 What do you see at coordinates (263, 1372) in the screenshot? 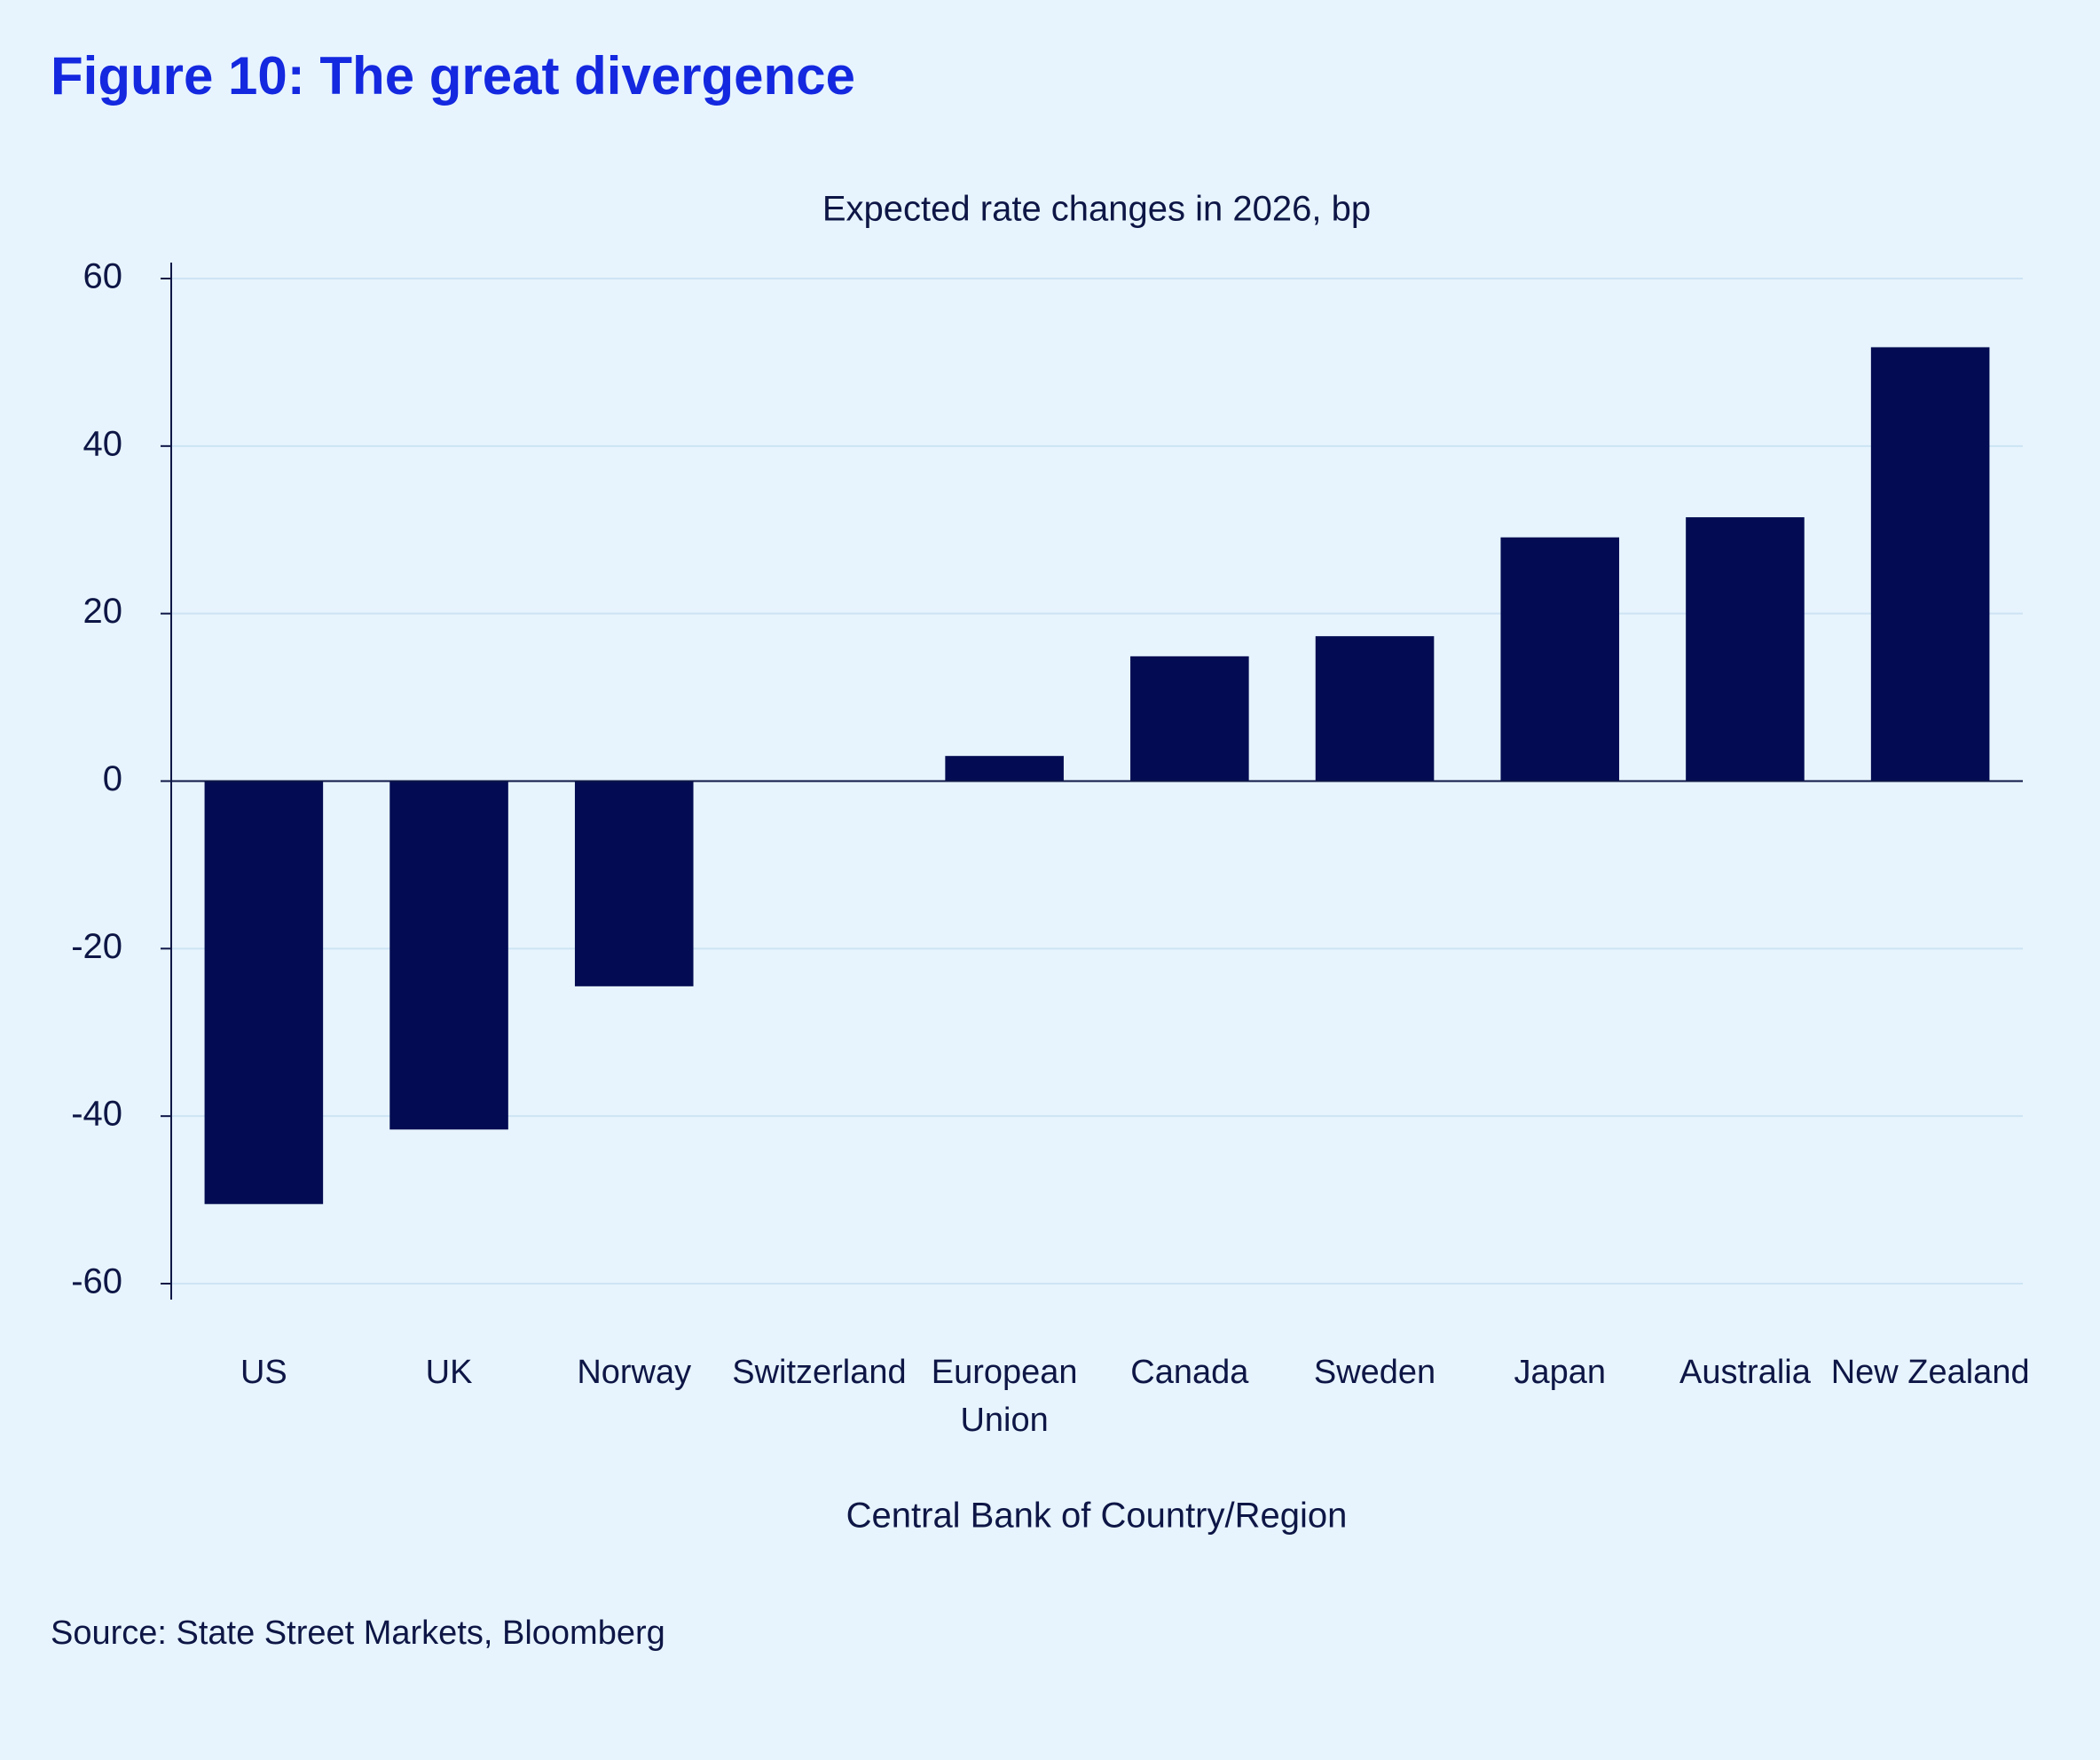
I see `x-tick-label: US` at bounding box center [263, 1372].